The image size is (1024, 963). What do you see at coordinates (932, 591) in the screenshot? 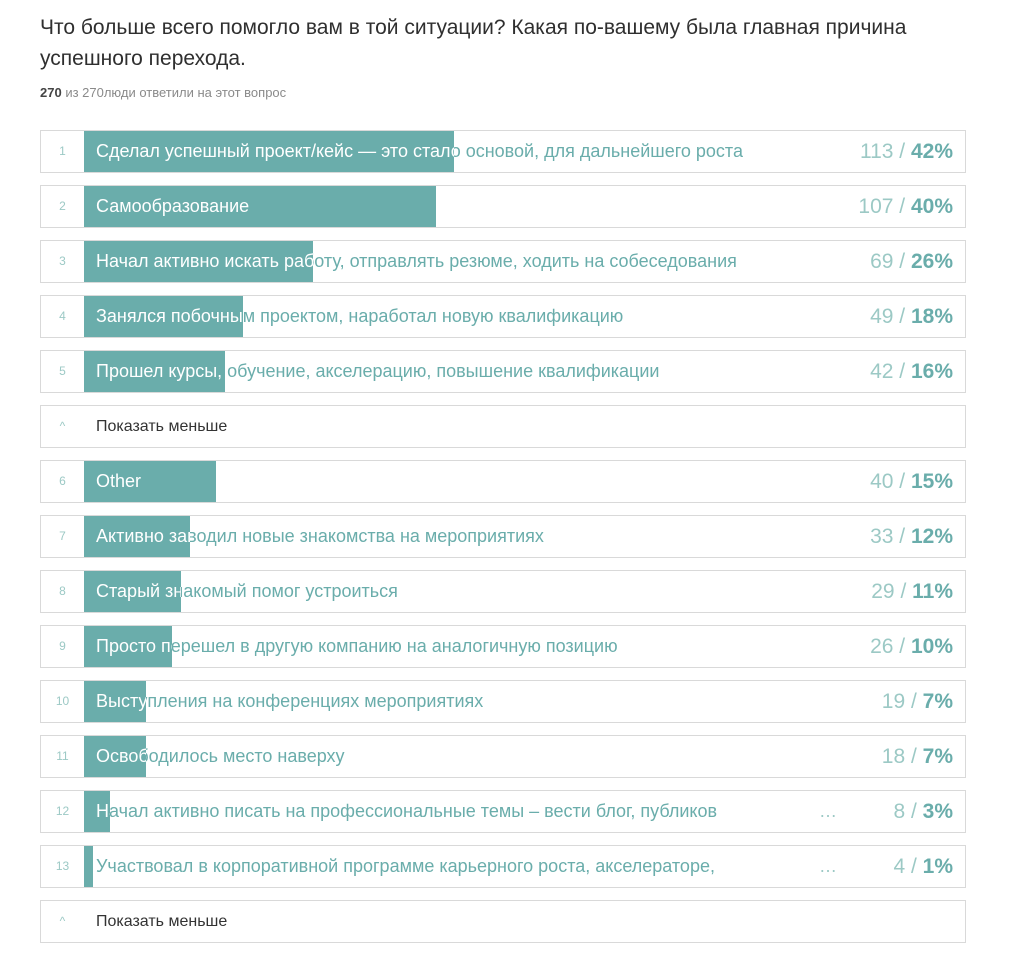
I see `result-percent: 11%` at bounding box center [932, 591].